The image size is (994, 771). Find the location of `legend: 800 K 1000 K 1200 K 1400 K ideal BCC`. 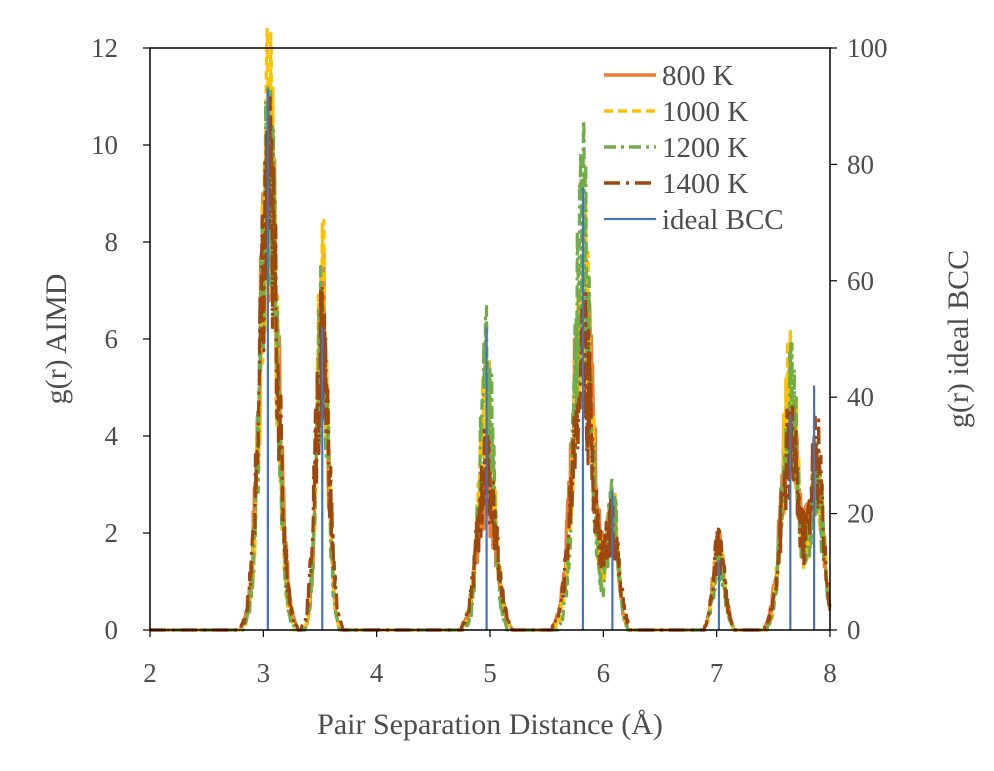

legend: 800 K 1000 K 1200 K 1400 K ideal BCC is located at coordinates (694, 148).